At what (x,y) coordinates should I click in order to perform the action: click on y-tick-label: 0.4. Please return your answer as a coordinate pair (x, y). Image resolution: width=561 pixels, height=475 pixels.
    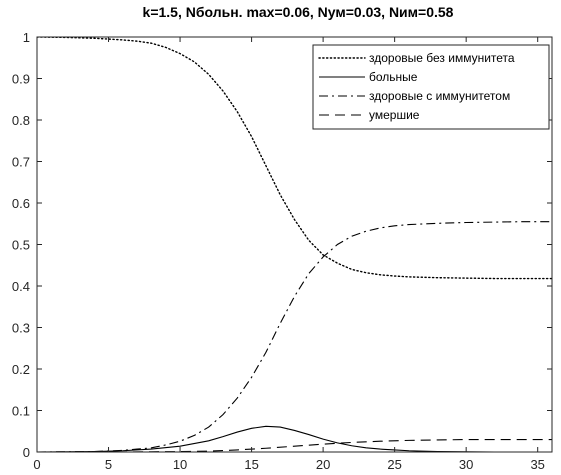
    Looking at the image, I should click on (21, 286).